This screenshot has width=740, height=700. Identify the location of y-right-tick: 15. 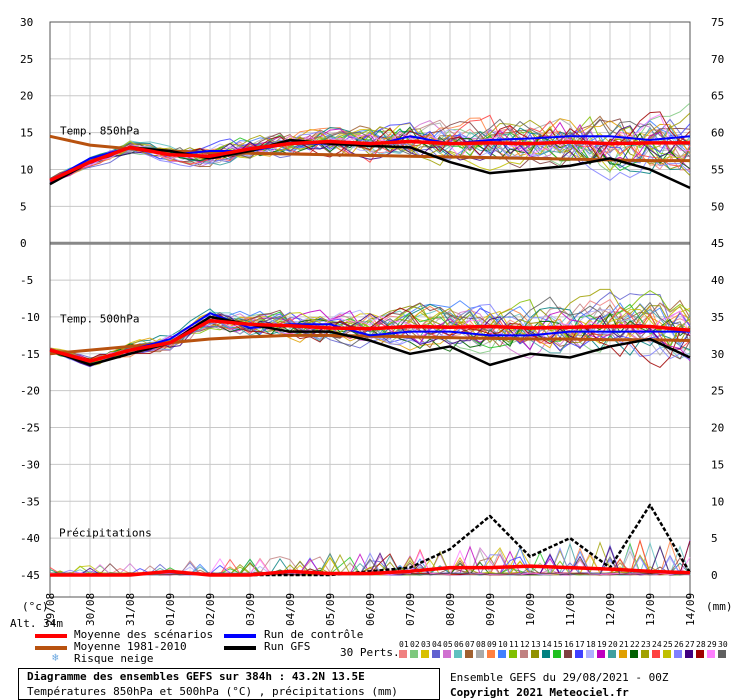
(717, 464).